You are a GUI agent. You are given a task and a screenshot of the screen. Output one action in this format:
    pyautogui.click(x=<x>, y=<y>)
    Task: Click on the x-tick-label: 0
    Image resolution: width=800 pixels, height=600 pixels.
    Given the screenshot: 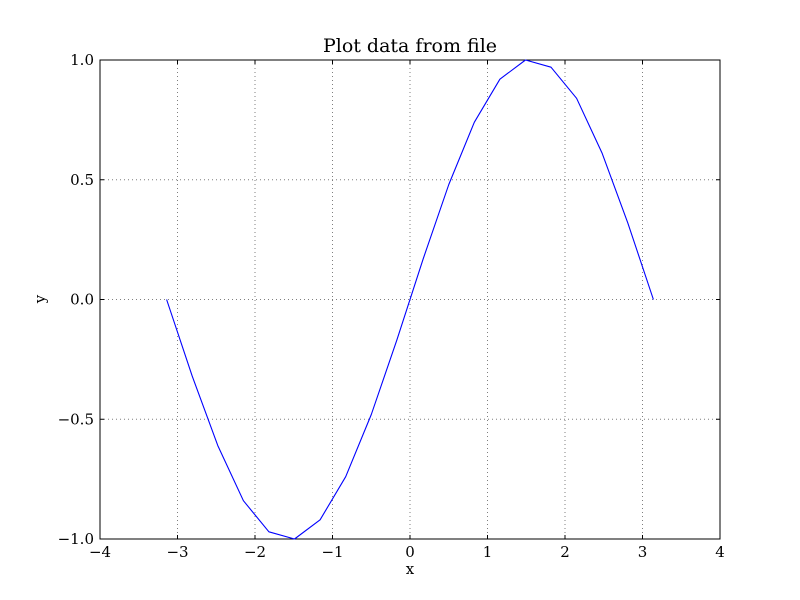 What is the action you would take?
    pyautogui.click(x=410, y=552)
    